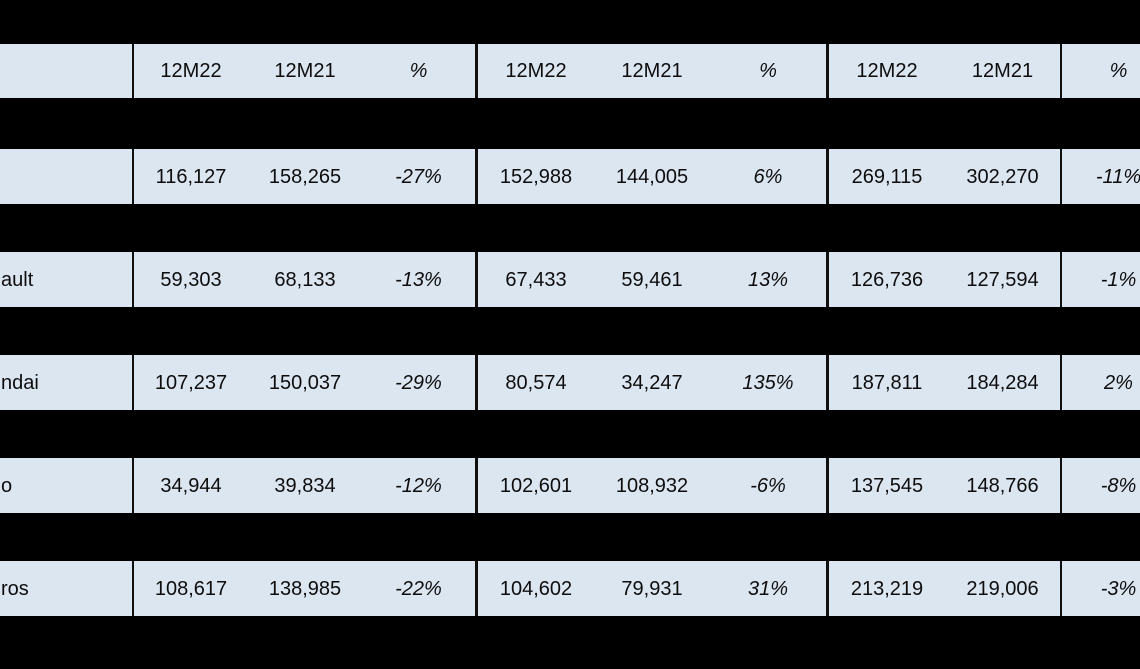  I want to click on percent-cell: 135%, so click(768, 382).